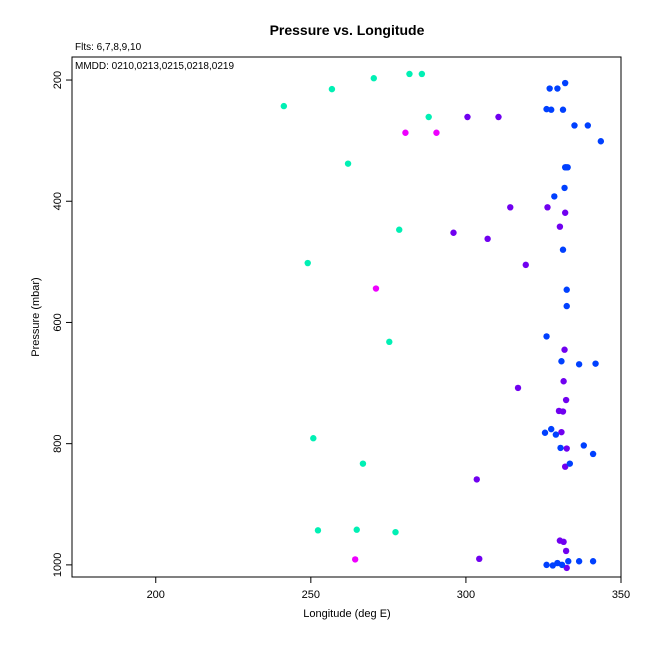 This screenshot has height=650, width=650. Describe the element at coordinates (156, 595) in the screenshot. I see `x-tick-label: 200` at that location.